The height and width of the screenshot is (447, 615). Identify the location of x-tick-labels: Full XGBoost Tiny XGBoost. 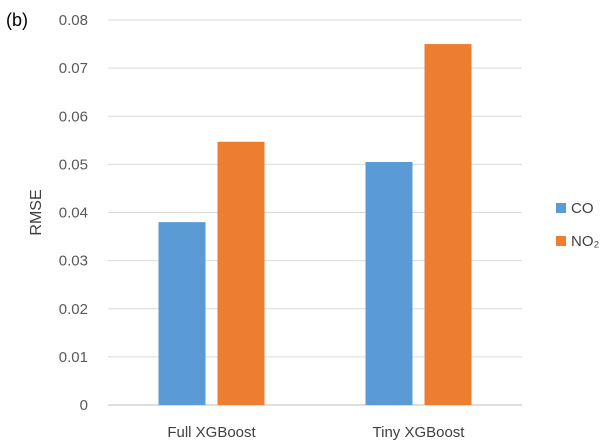
(316, 432).